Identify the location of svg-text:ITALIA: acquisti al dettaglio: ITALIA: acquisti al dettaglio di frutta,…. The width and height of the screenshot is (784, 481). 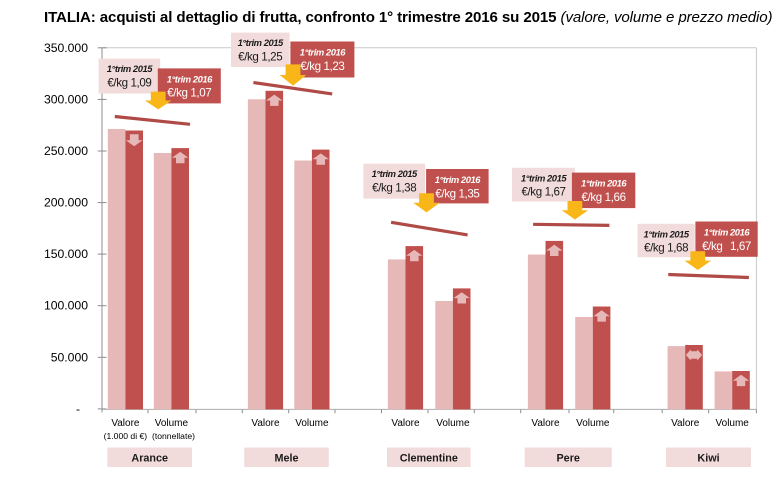
(408, 17).